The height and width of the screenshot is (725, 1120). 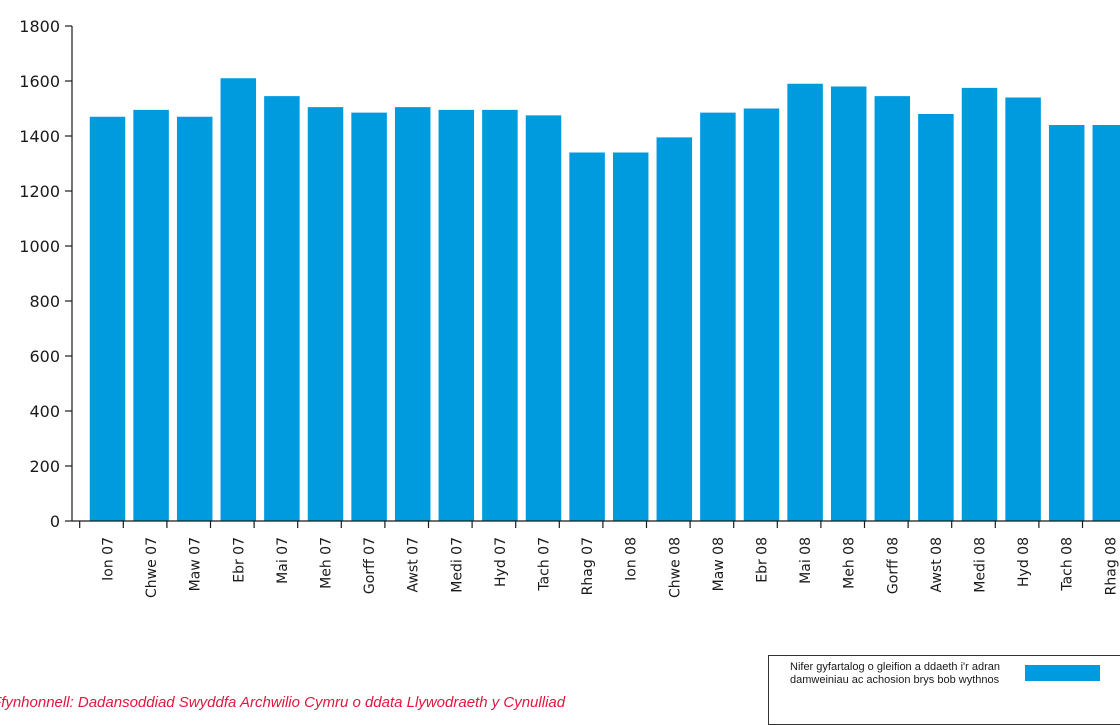 I want to click on x-tick-label: Rhag 08, so click(x=1111, y=566).